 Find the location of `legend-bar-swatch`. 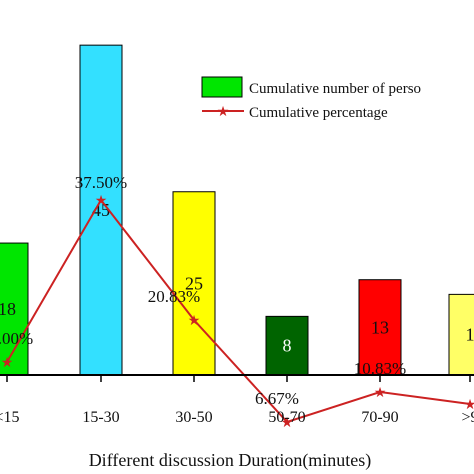

legend-bar-swatch is located at coordinates (222, 87).